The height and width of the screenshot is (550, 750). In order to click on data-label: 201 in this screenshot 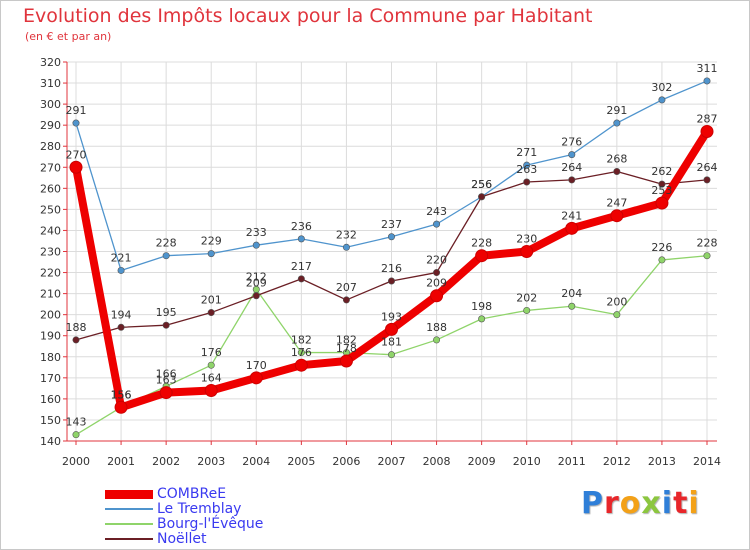, I will do `click(211, 300)`.